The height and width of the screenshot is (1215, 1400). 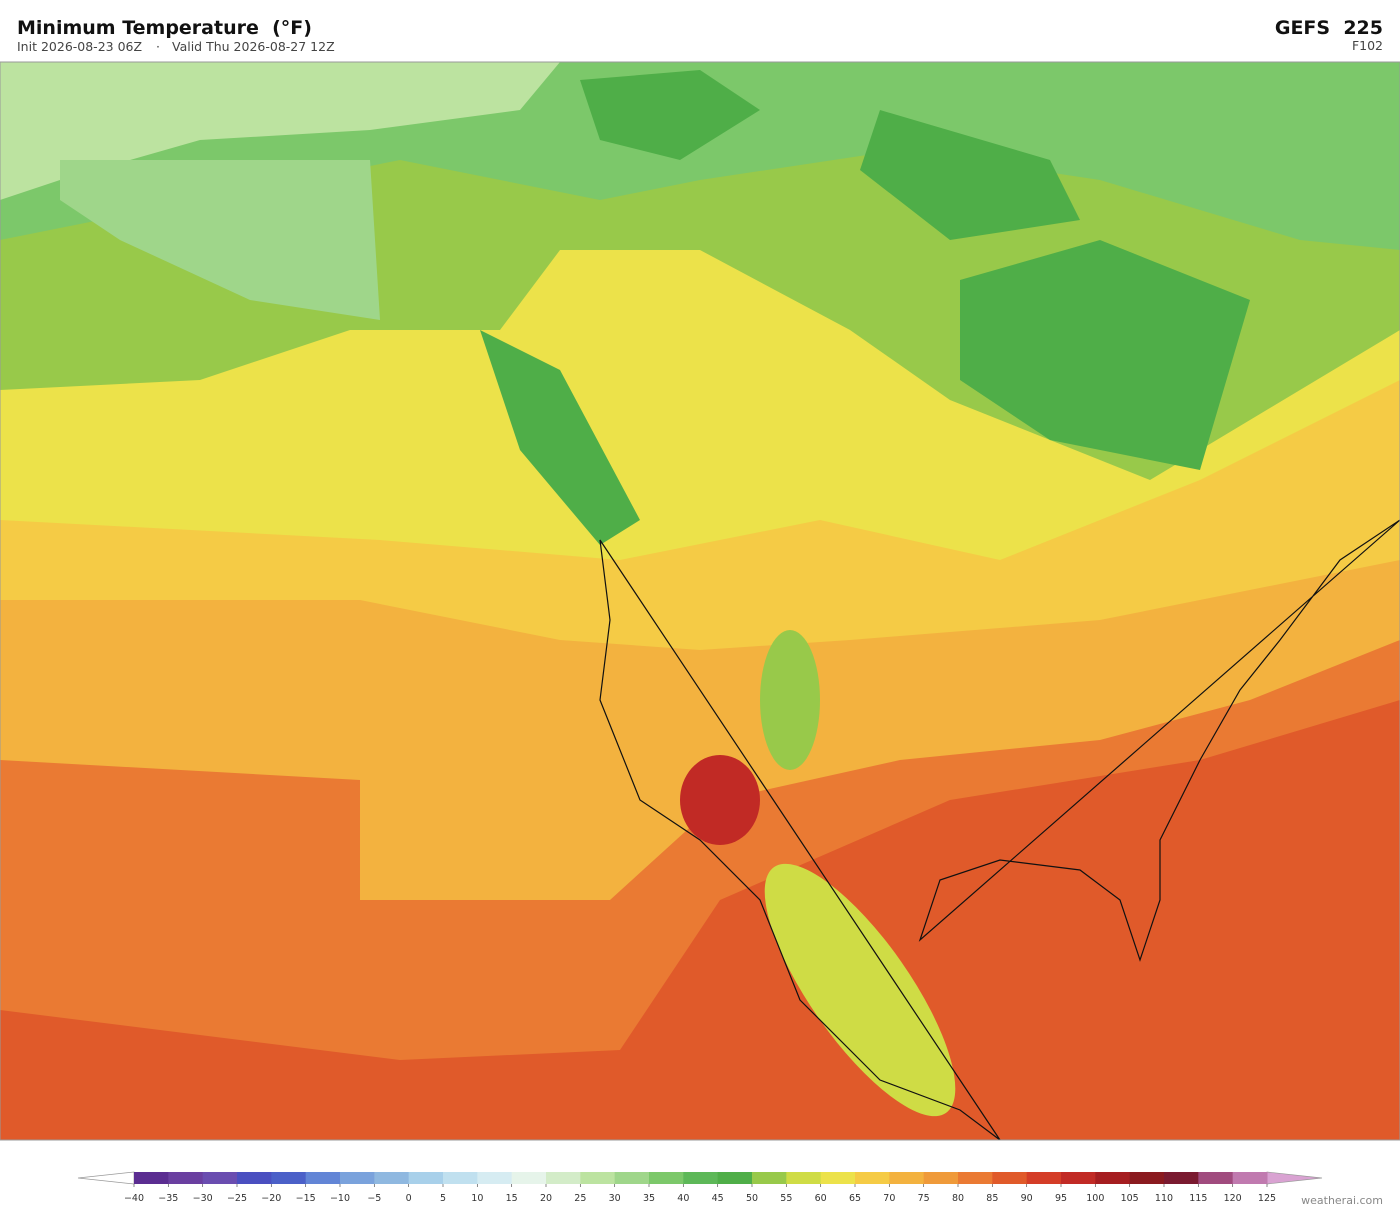 I want to click on colorbar-label: 65, so click(x=855, y=1198).